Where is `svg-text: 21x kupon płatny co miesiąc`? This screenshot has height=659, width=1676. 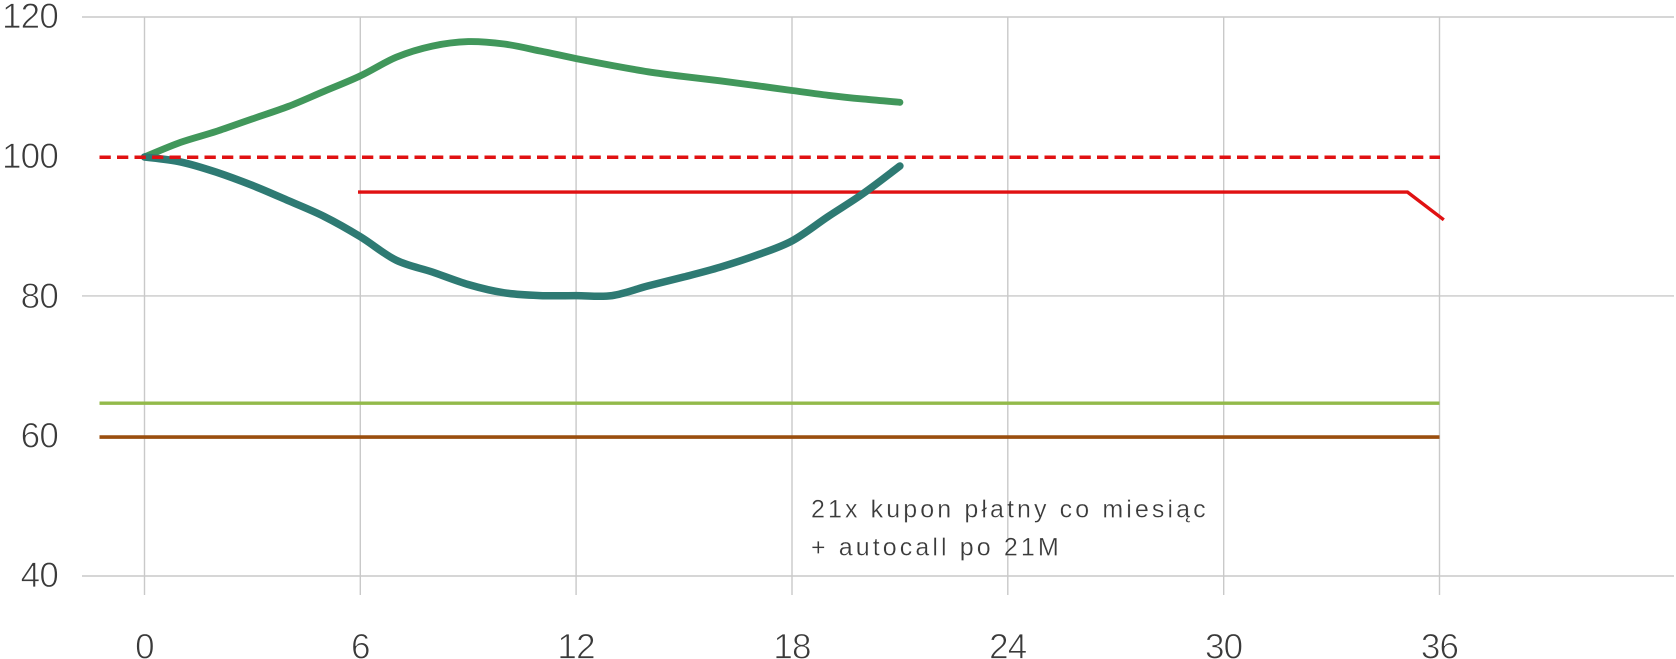 svg-text: 21x kupon płatny co miesiąc is located at coordinates (1010, 510).